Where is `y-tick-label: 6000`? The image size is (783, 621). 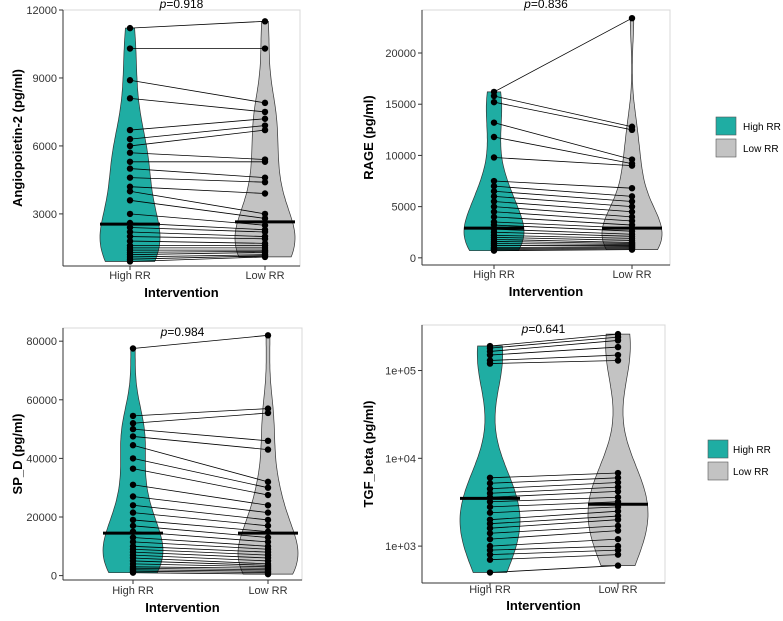
y-tick-label: 6000 is located at coordinates (45, 147).